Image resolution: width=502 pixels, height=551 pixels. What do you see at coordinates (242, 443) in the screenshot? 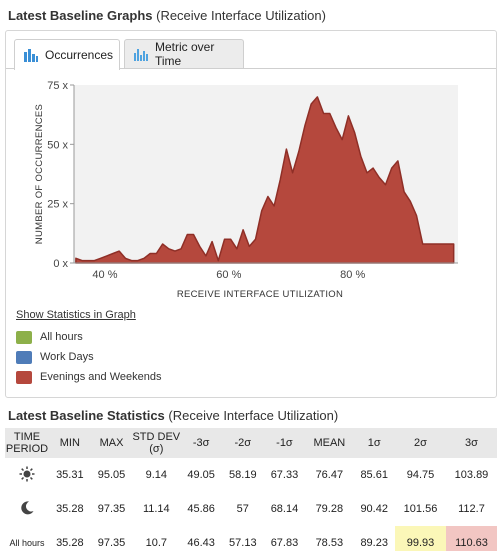
I see `header-minus-2-sigma: -2σ` at bounding box center [242, 443].